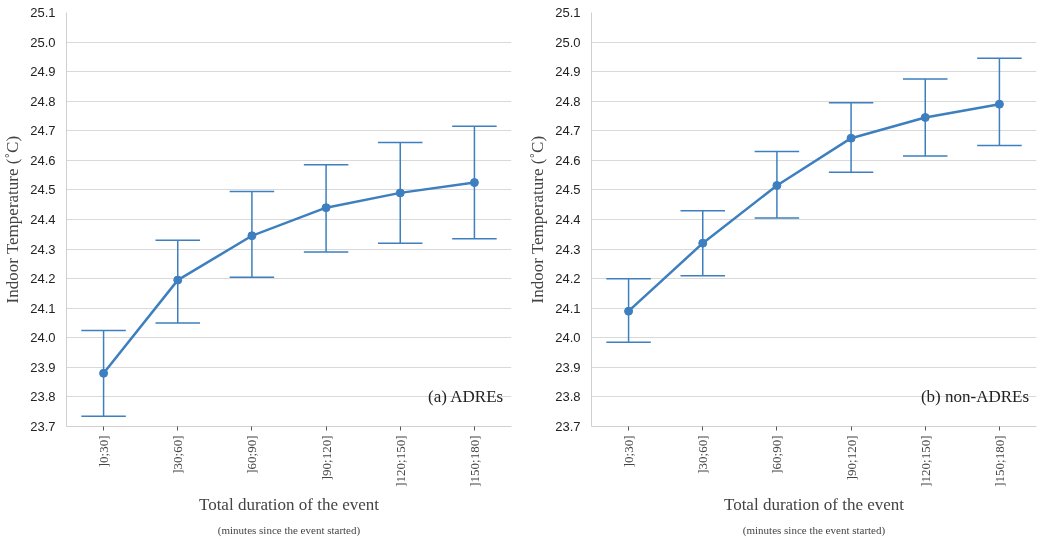  Describe the element at coordinates (466, 396) in the screenshot. I see `annotation: (a) ADREs` at that location.